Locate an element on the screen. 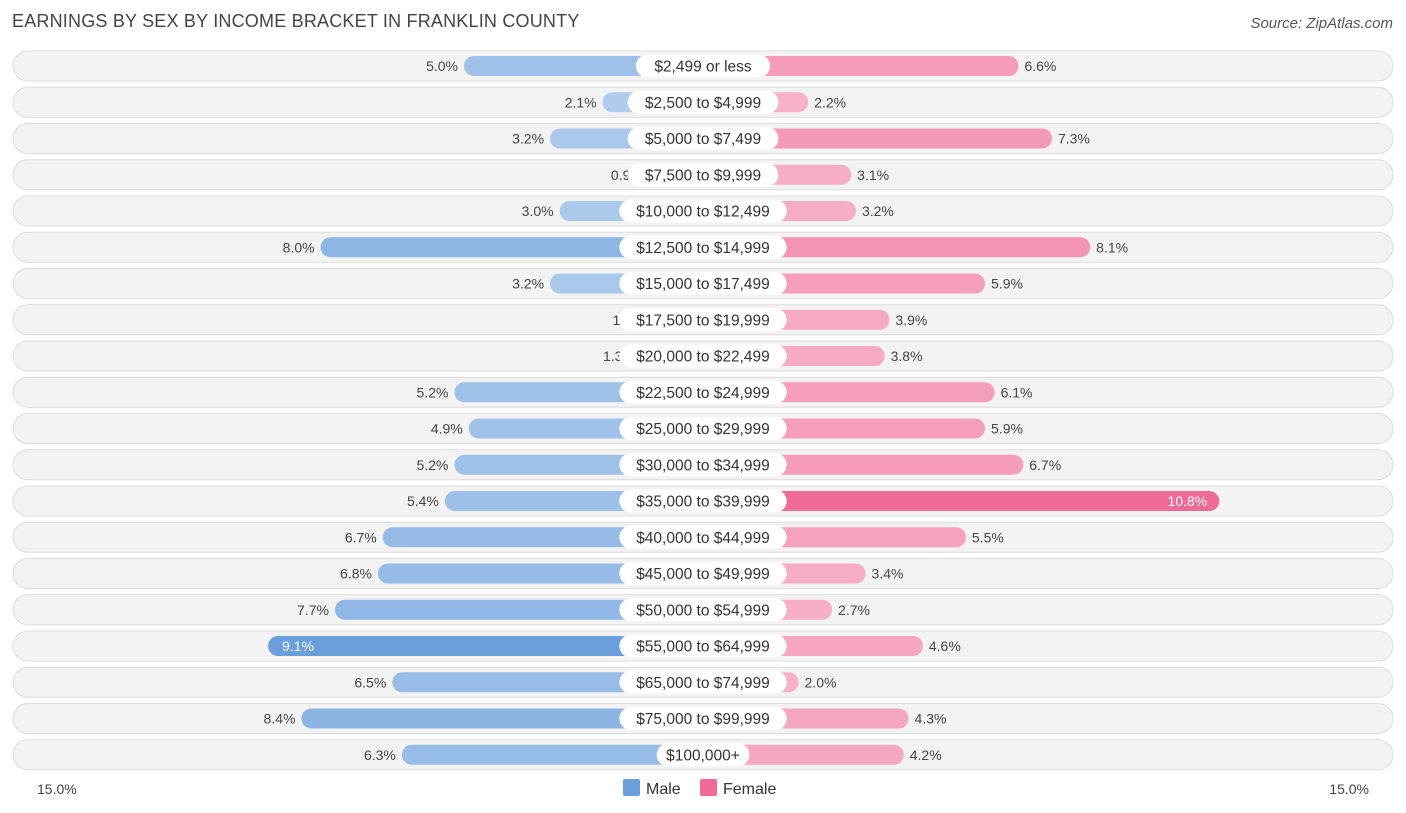 This screenshot has width=1406, height=813. category-label: $25,000 to $29,999 is located at coordinates (703, 429).